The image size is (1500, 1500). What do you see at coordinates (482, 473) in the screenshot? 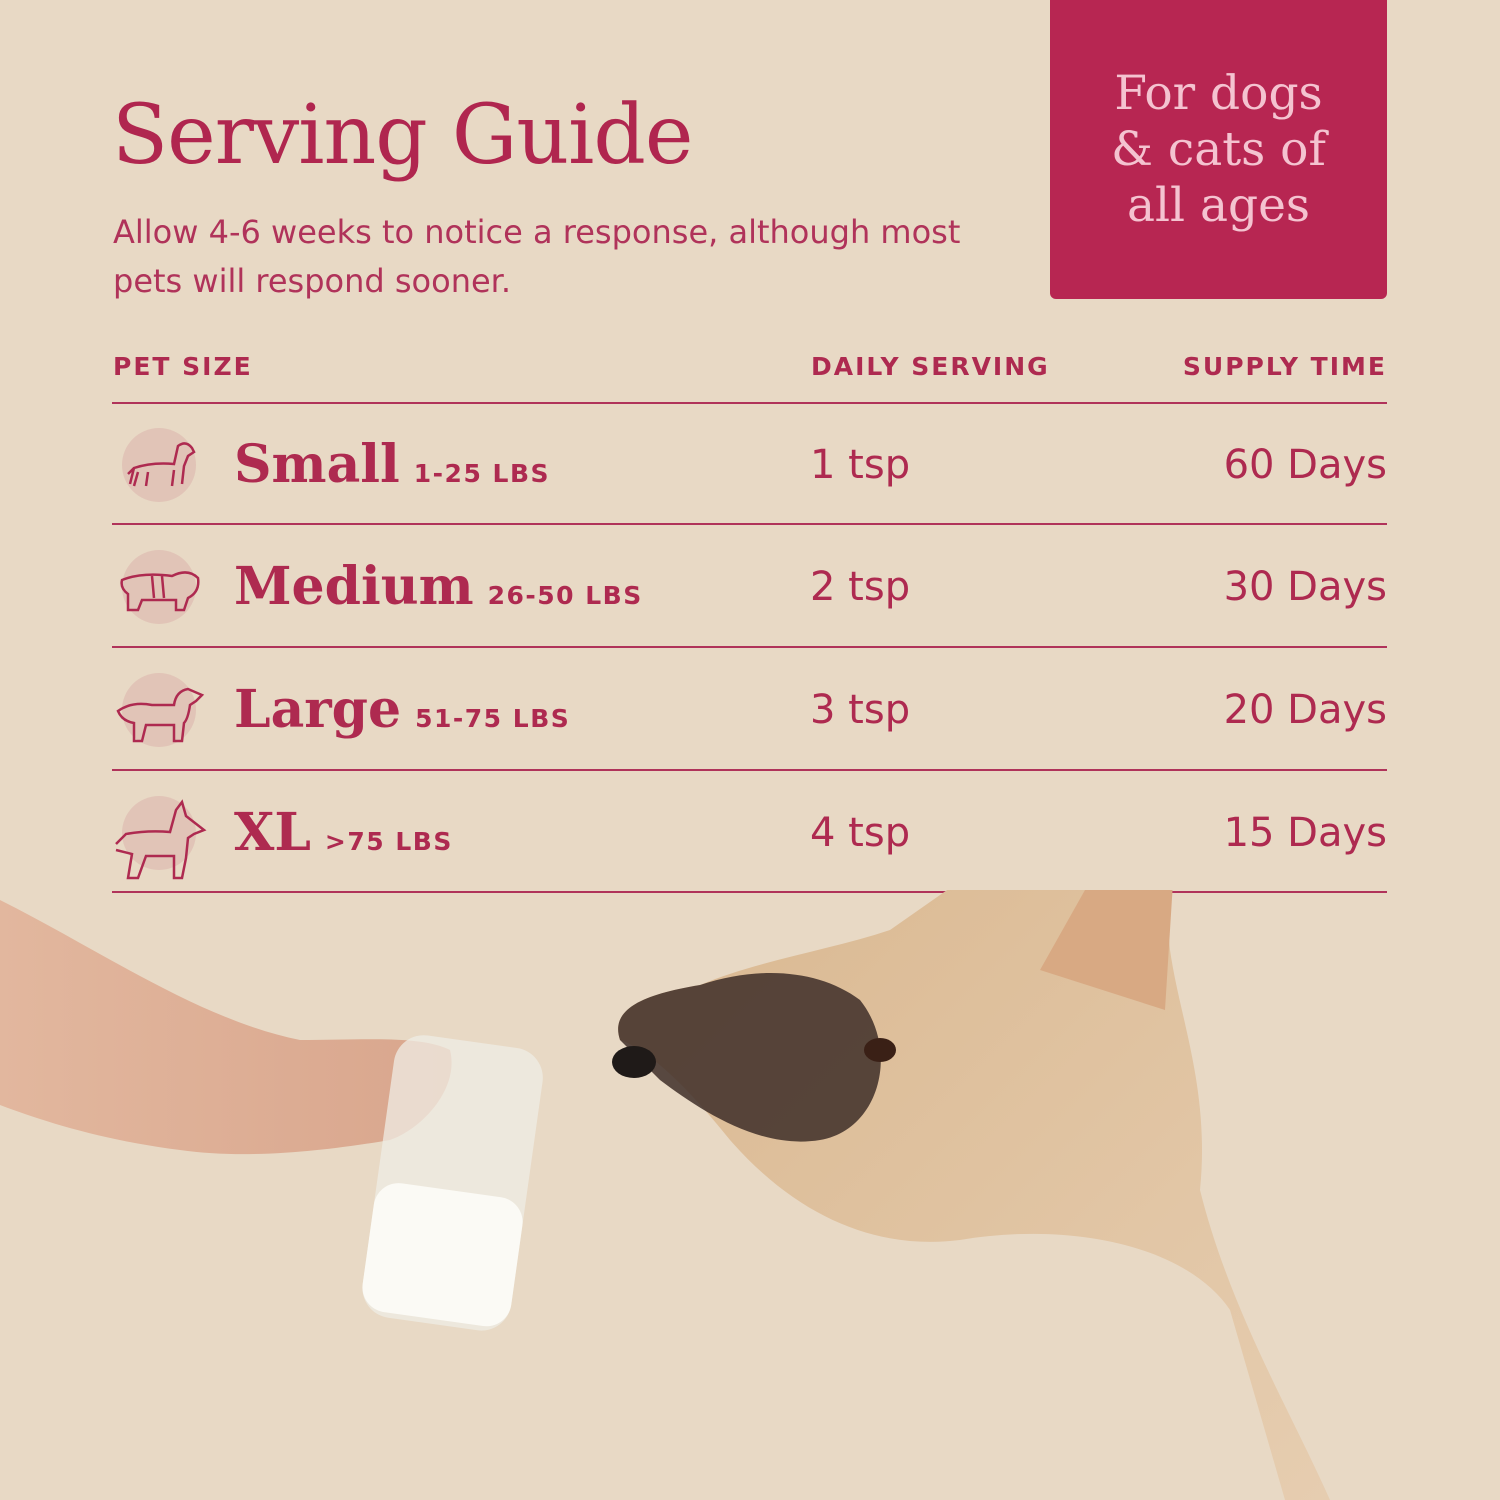
I see `weight-range: 1-25 LBS` at bounding box center [482, 473].